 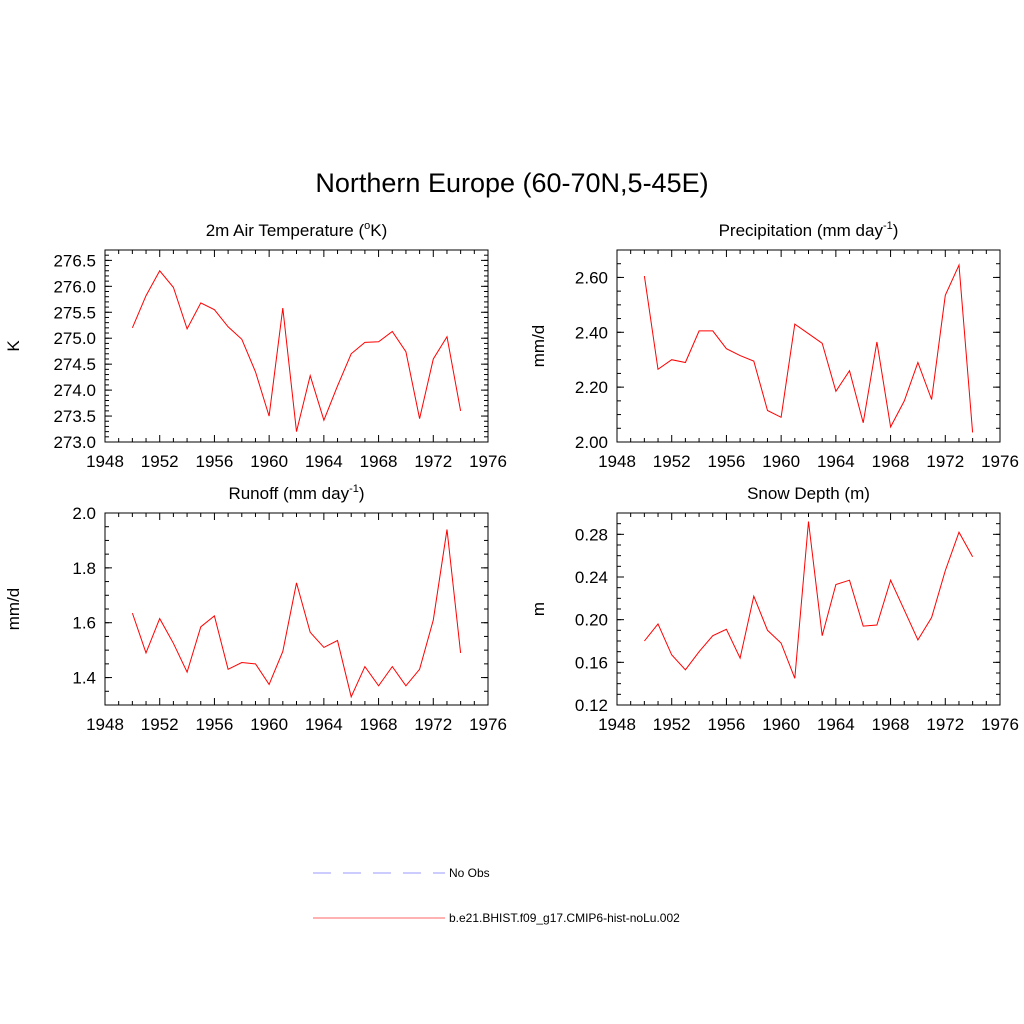 What do you see at coordinates (285, 230) in the screenshot?
I see `panel-title-main: 2m Air Temperature (` at bounding box center [285, 230].